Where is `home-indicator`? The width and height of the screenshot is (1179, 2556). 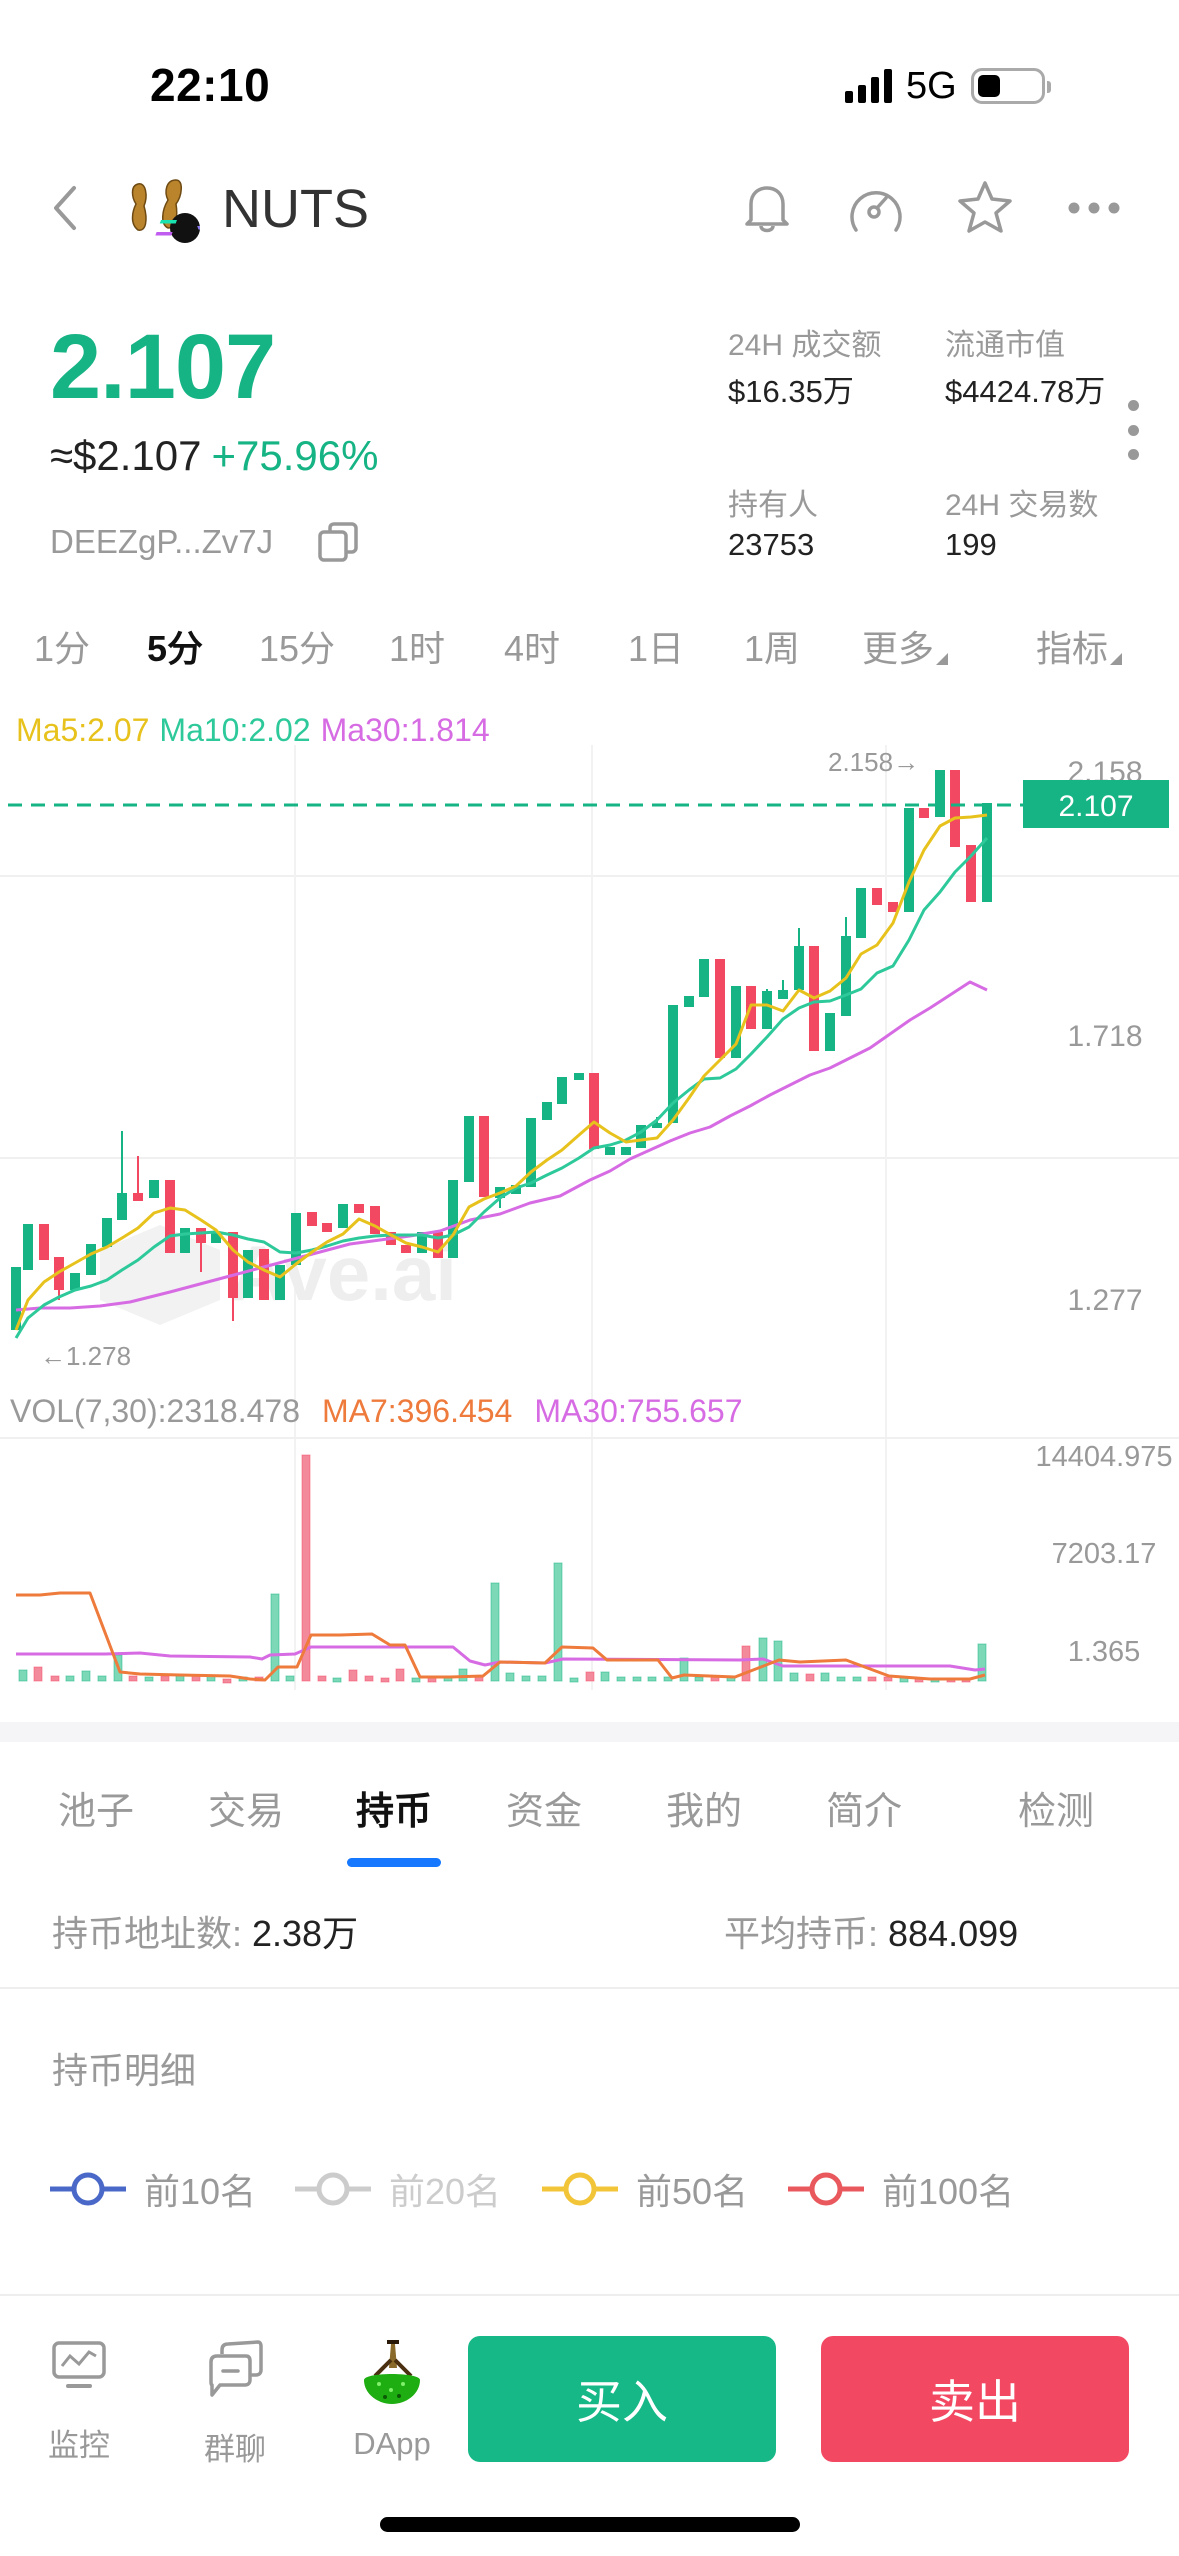 home-indicator is located at coordinates (590, 2524).